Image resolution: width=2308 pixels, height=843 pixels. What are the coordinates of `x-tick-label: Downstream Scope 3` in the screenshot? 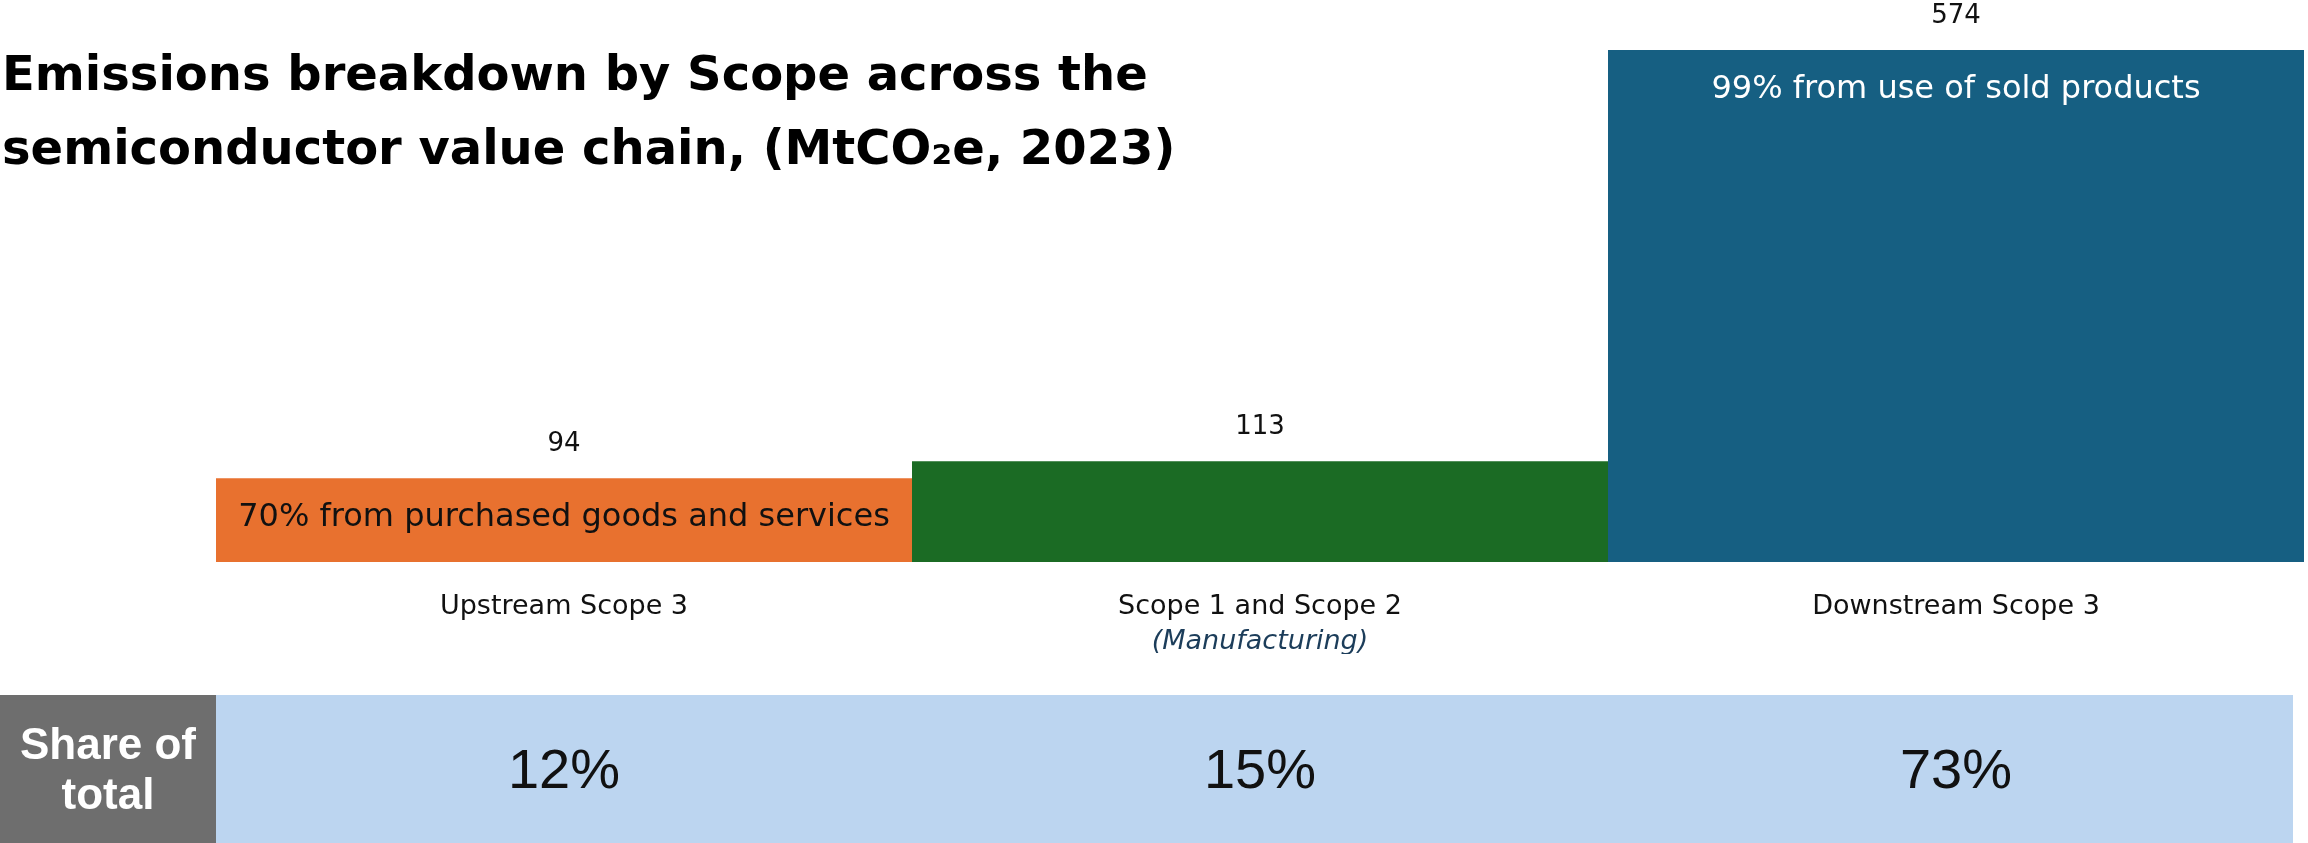 It's located at (1956, 604).